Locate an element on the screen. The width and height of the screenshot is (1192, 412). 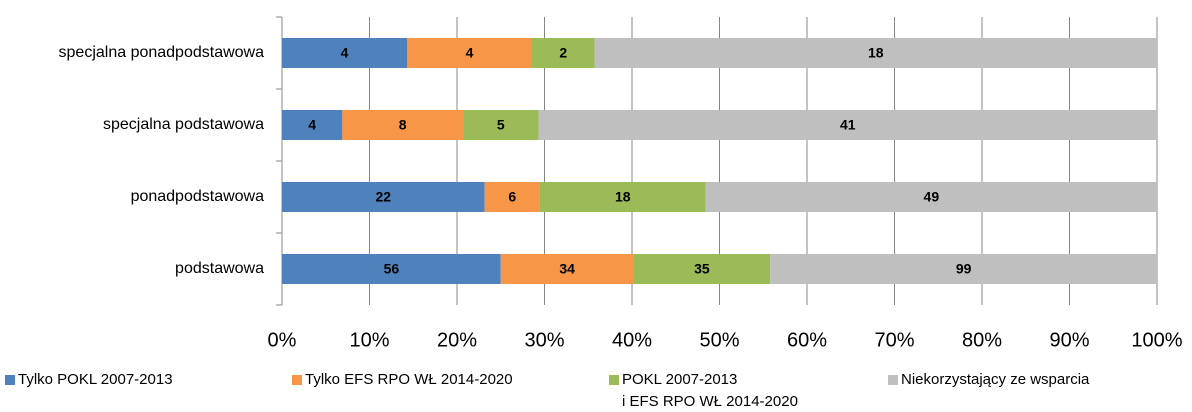
legend-item: Tylko POKL 2007-2013 is located at coordinates (89, 380).